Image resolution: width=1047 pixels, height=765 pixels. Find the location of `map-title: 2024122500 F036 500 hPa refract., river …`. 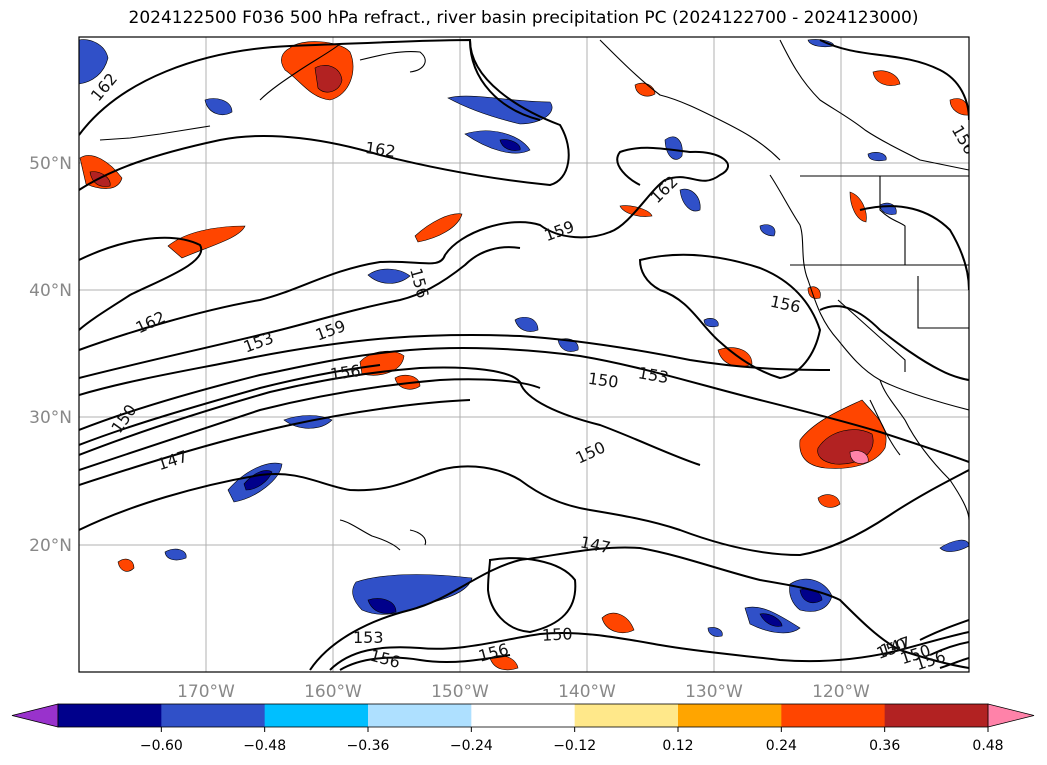

map-title: 2024122500 F036 500 hPa refract., river … is located at coordinates (523, 18).